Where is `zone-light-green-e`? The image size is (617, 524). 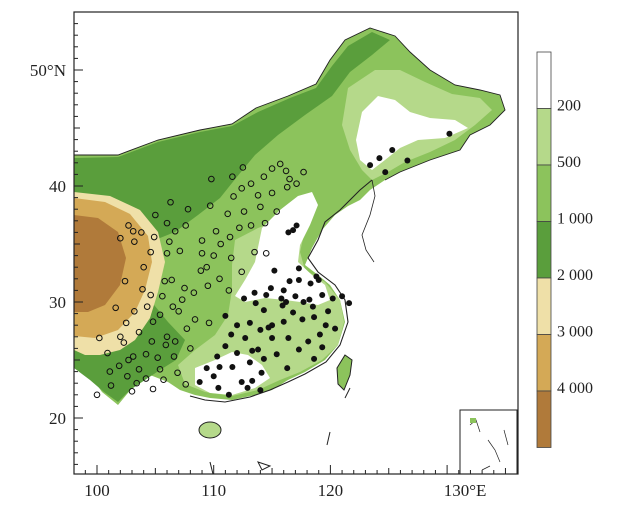
zone-light-green-e is located at coordinates (261, 305).